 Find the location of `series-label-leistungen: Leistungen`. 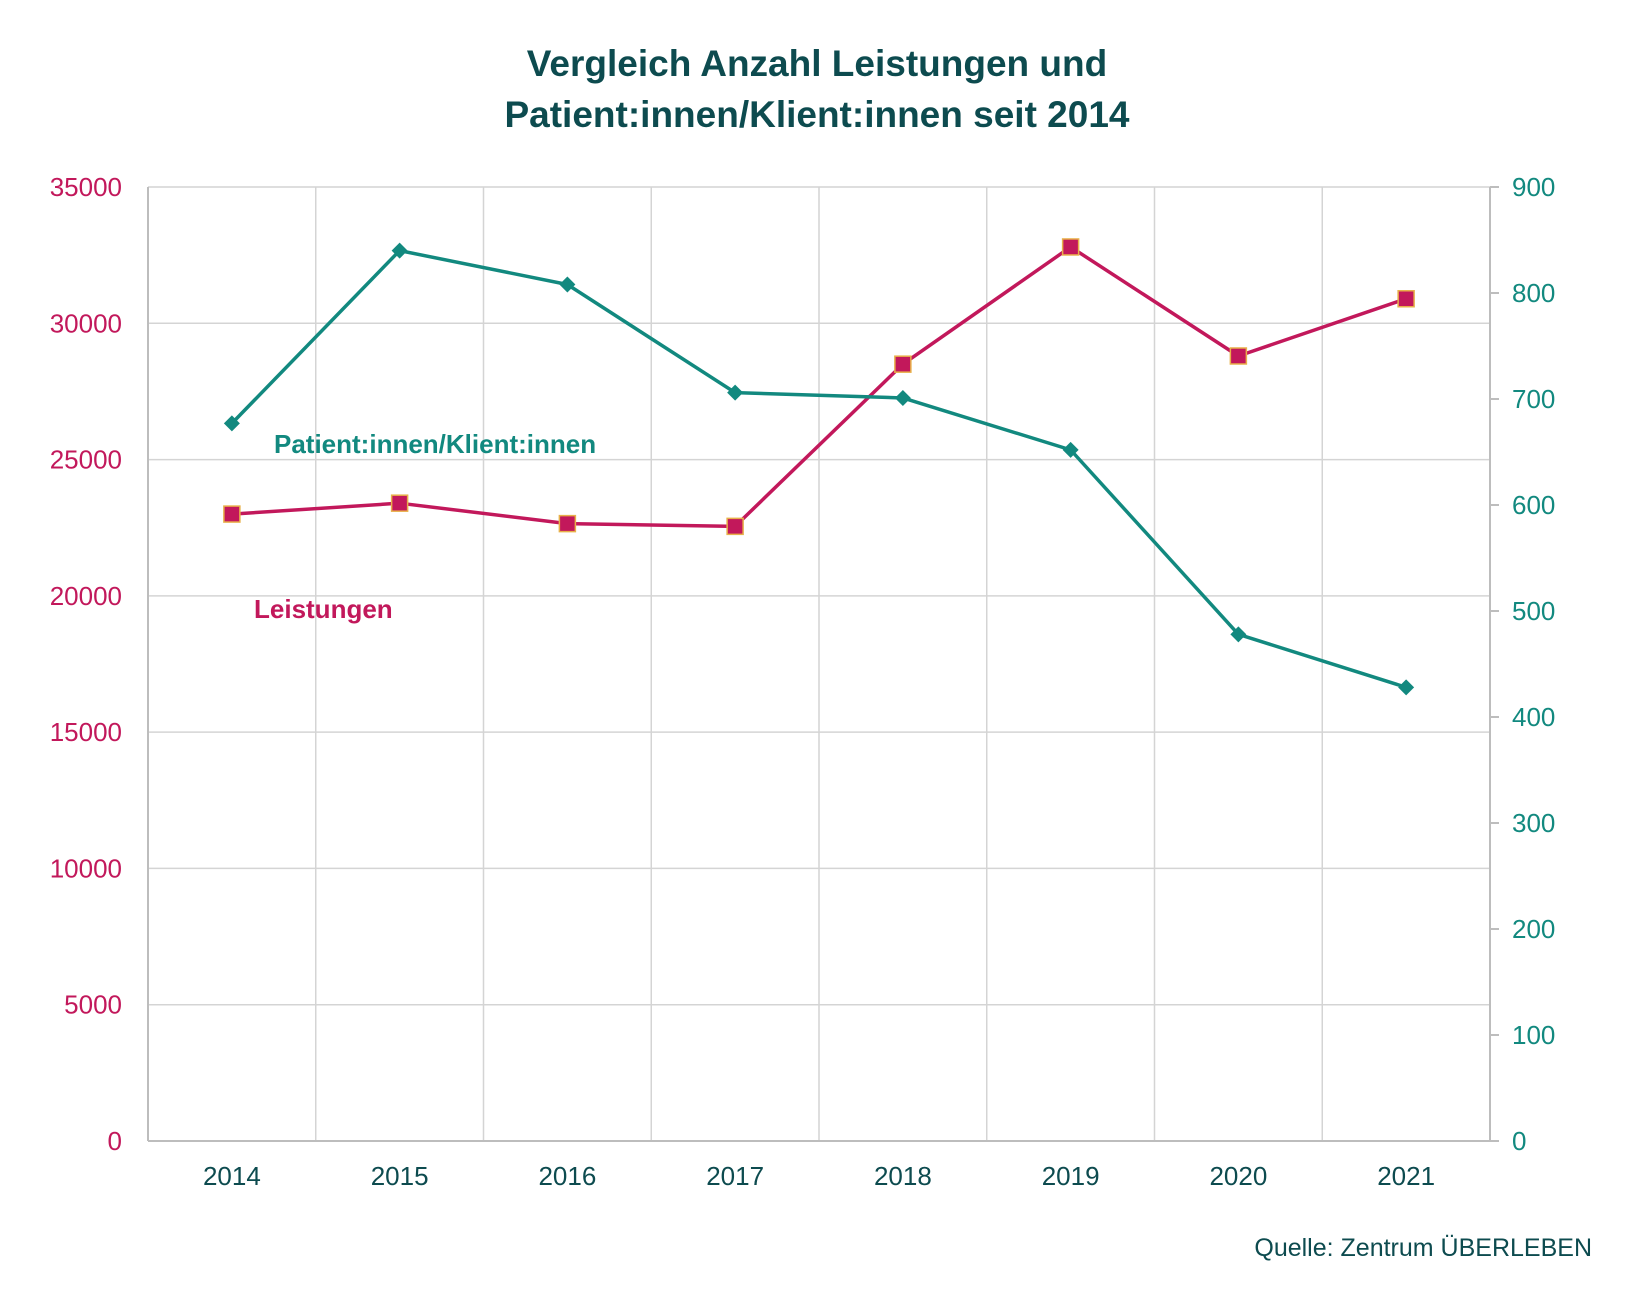

series-label-leistungen: Leistungen is located at coordinates (323, 609).